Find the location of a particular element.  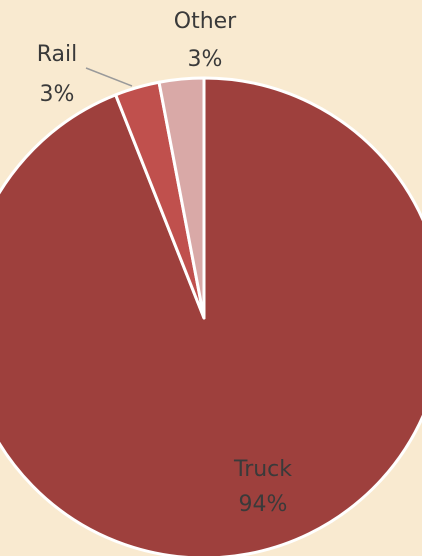

slice-label: Truck is located at coordinates (262, 469).